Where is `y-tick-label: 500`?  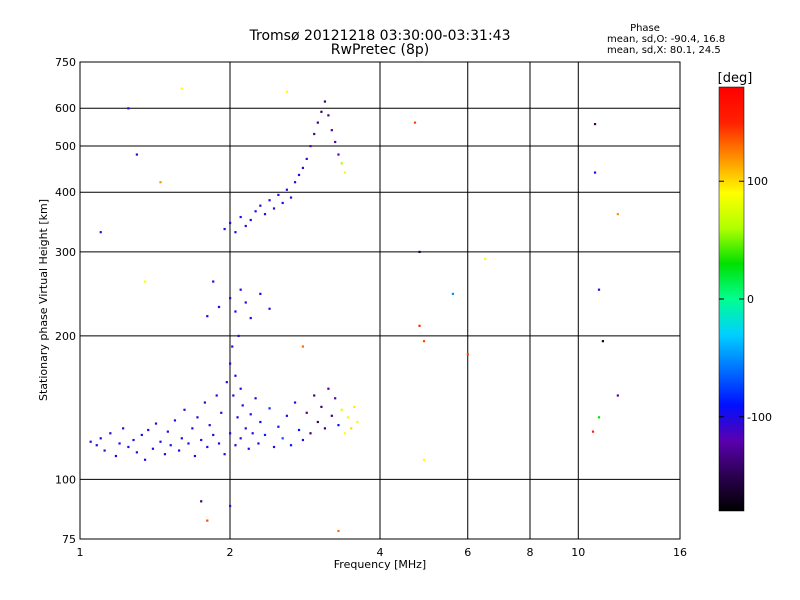 y-tick-label: 500 is located at coordinates (65, 146).